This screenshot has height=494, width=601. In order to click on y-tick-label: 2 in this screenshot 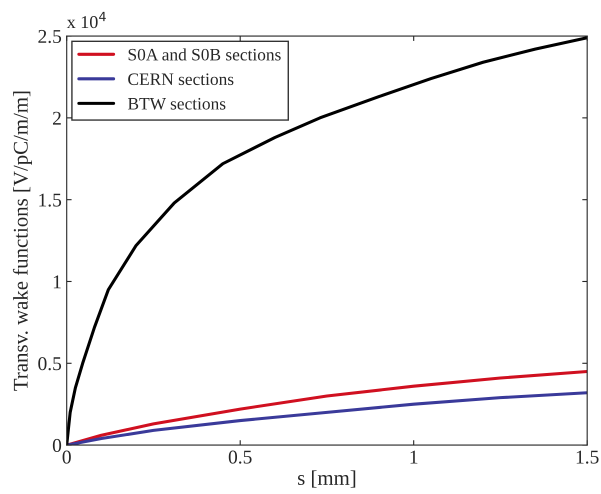, I will do `click(56, 118)`.